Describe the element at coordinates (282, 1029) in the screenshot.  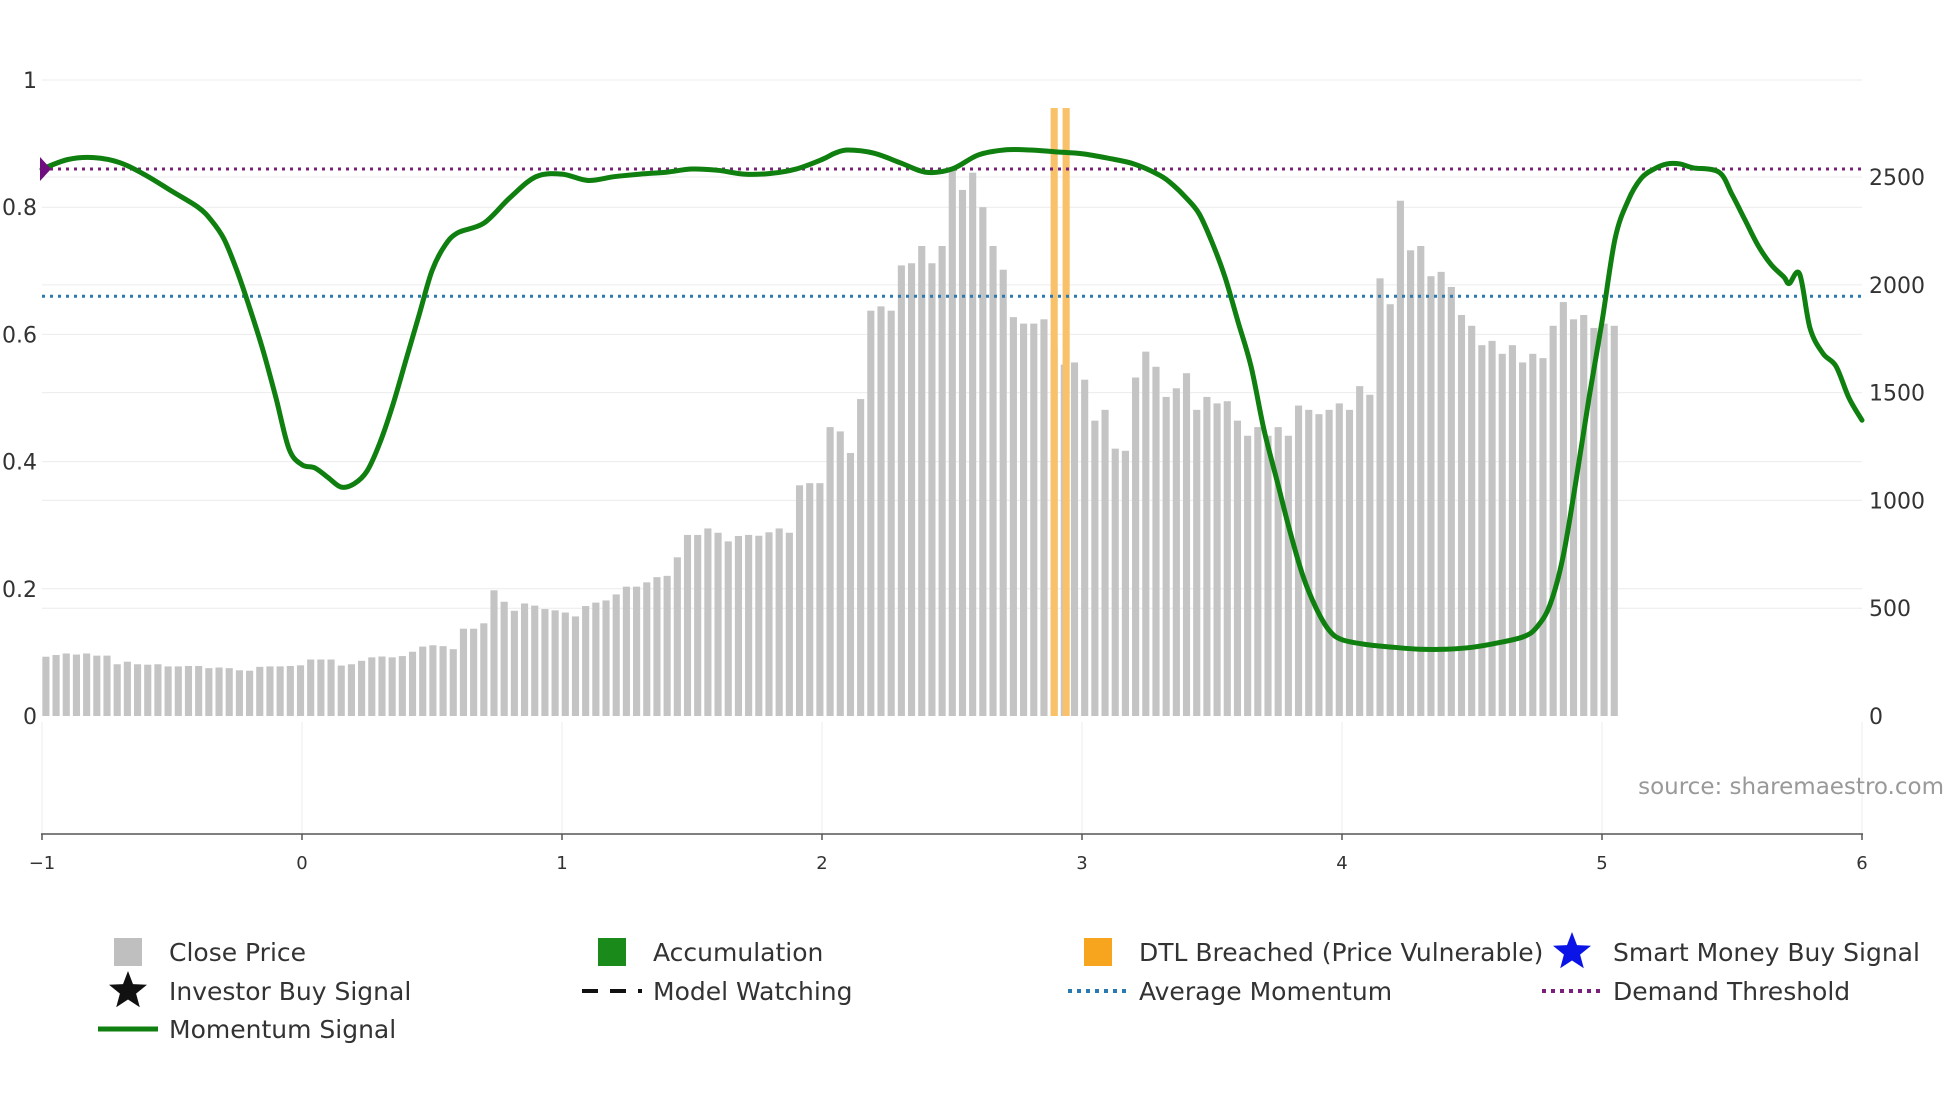
I see `legend-label: Momentum Signal` at that location.